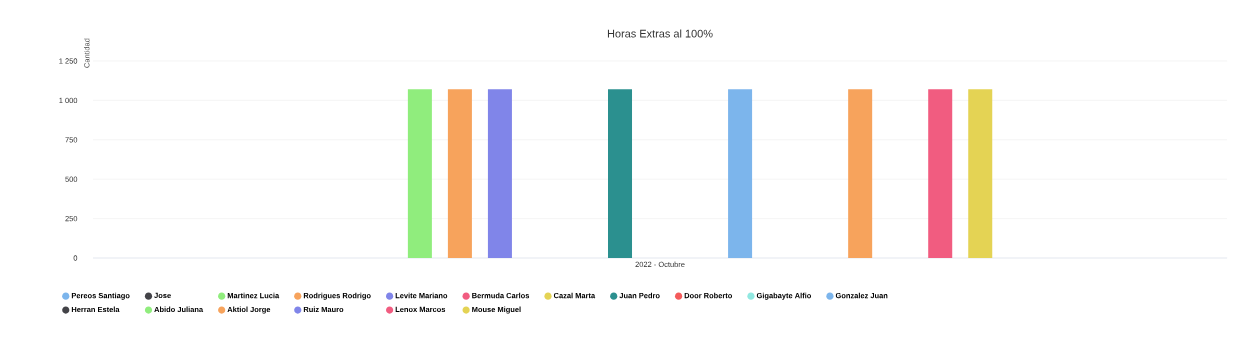  Describe the element at coordinates (660, 33) in the screenshot. I see `chart-title: Horas Extras al 100%` at that location.